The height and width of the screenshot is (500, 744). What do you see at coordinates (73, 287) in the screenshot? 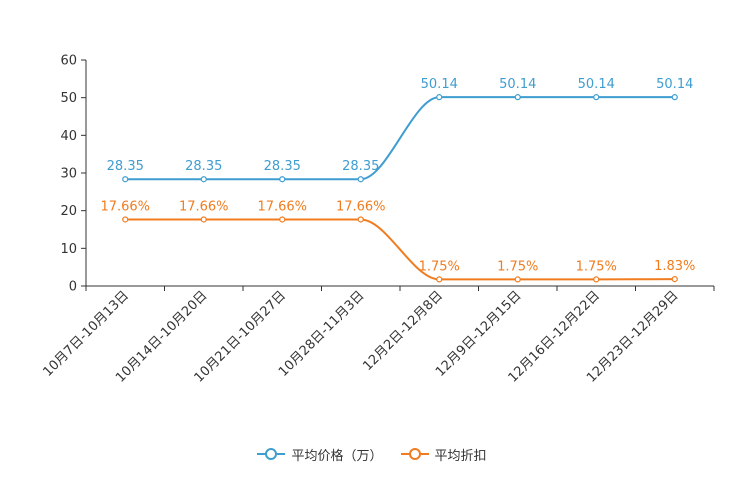
I see `y-tick-label: 0` at bounding box center [73, 287].